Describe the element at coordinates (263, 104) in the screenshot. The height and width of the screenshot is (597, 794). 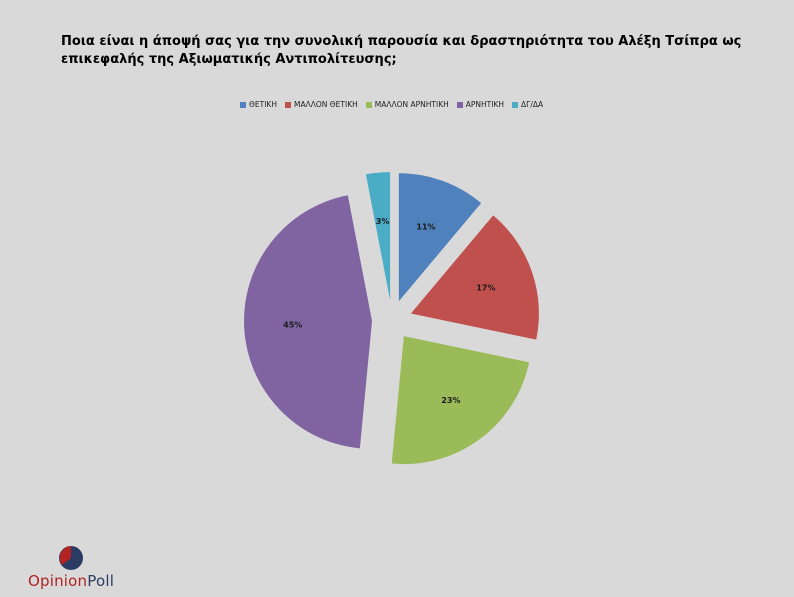
I see `legend-label: ΘΕΤΙΚΗ` at that location.